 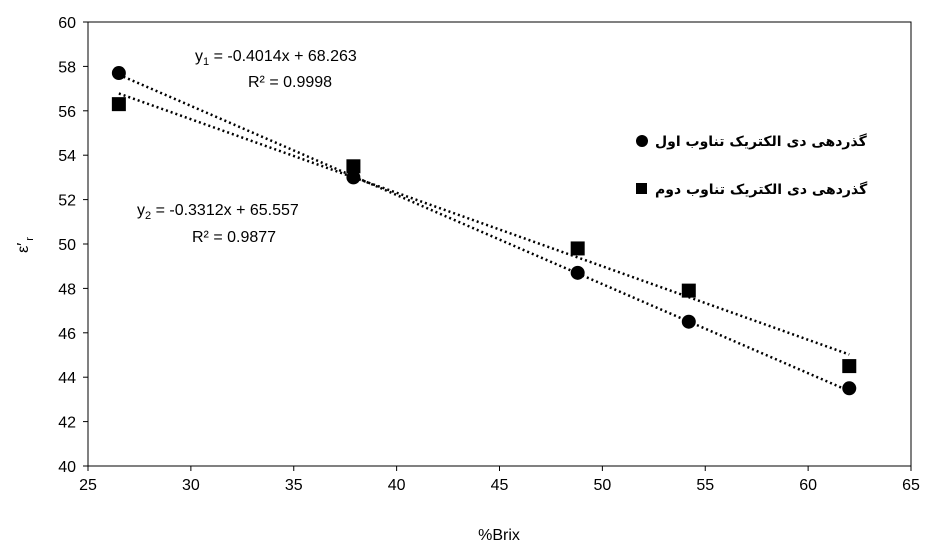 What do you see at coordinates (67, 245) in the screenshot?
I see `y-tick-label: 50` at bounding box center [67, 245].